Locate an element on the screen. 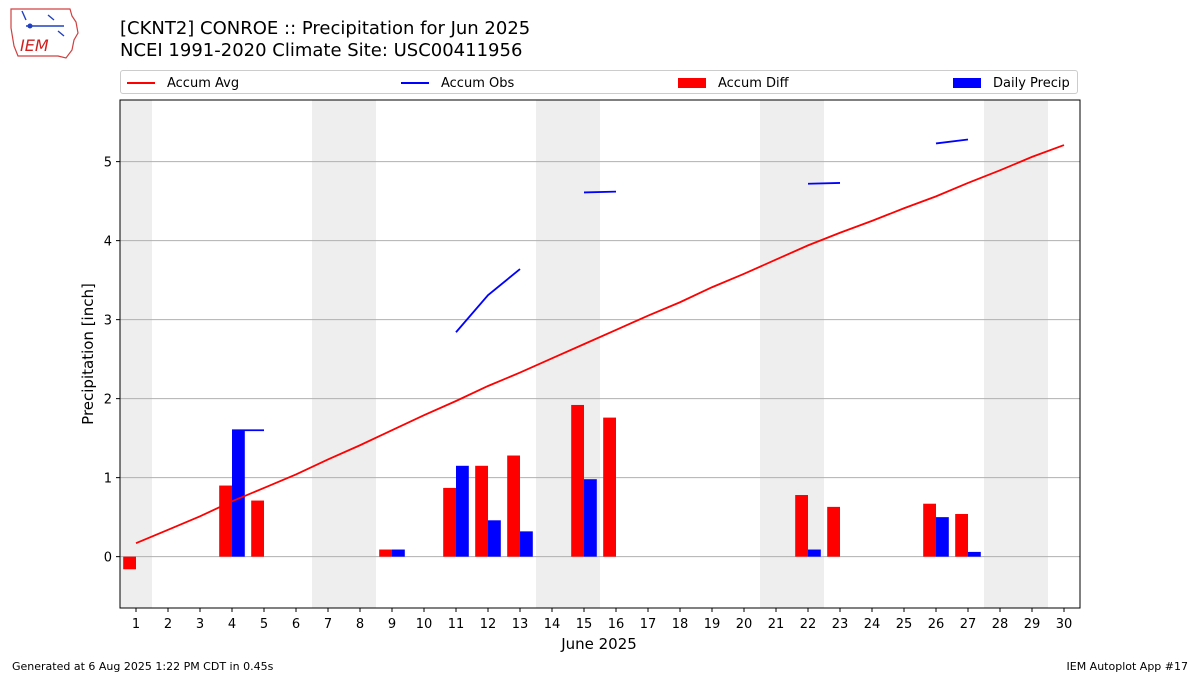  x-tick-label: 4 is located at coordinates (232, 624).